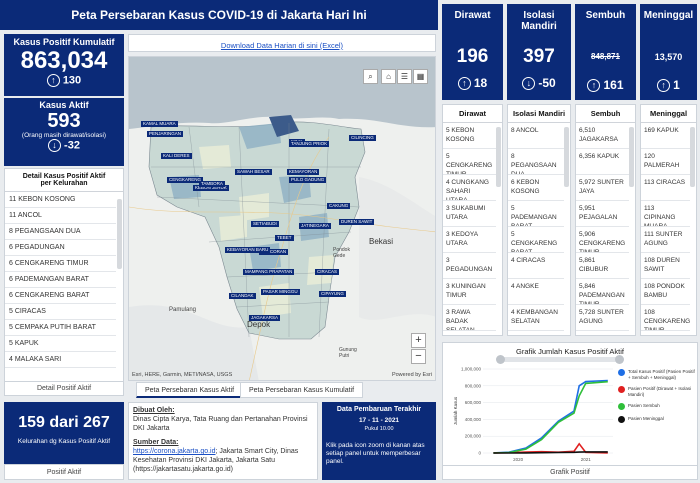 Image resolution: width=700 pixels, height=483 pixels. Describe the element at coordinates (60, 232) in the screenshot. I see `kelurahan-list-item: 8 PEGANGSAAN DUA` at that location.